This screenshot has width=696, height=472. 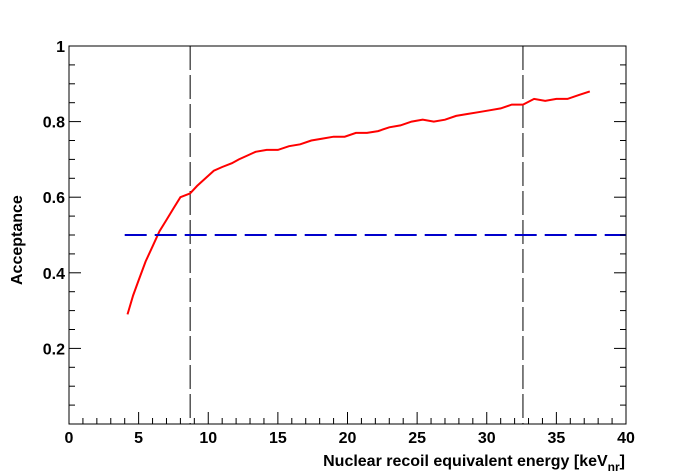 What do you see at coordinates (54, 349) in the screenshot?
I see `y-tick-label: 0.2` at bounding box center [54, 349].